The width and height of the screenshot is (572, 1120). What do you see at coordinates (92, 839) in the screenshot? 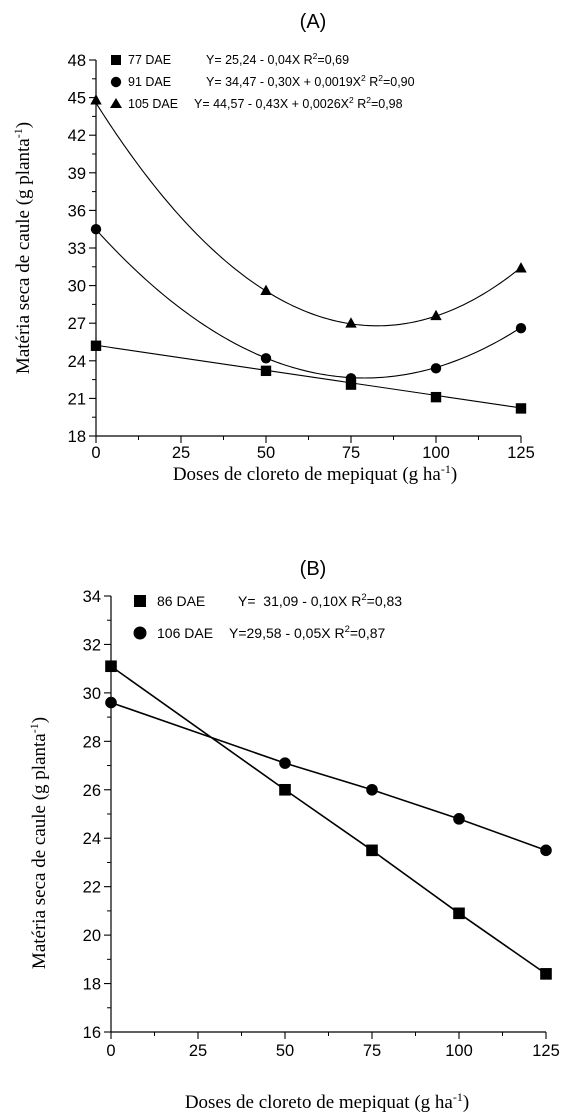
I see `panel-b-y-tick-label: 24` at bounding box center [92, 839].